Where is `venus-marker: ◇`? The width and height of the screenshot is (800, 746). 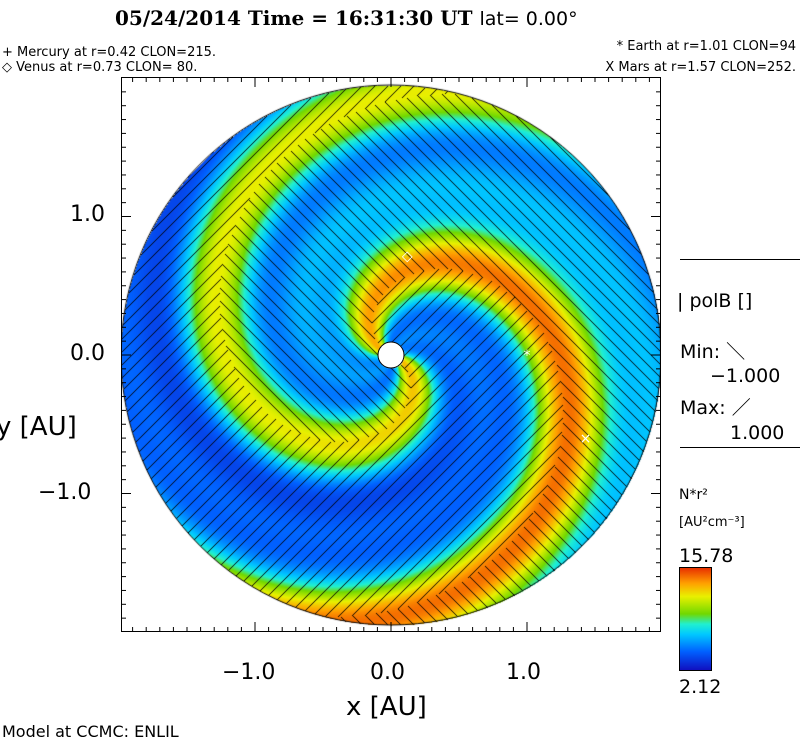
venus-marker: ◇ is located at coordinates (407, 256).